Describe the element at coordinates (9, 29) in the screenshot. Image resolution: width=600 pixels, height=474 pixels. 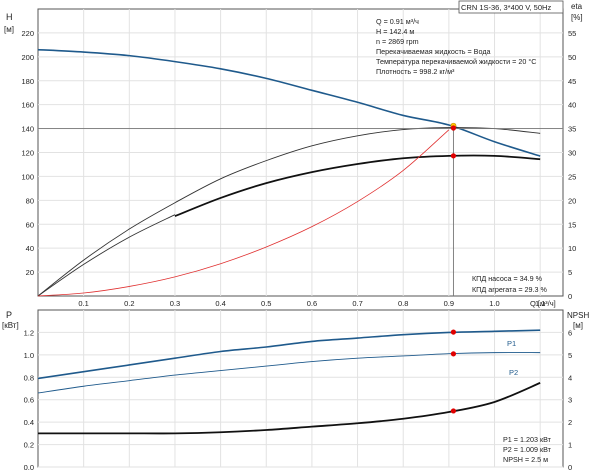
I see `head-axis-unit: [м]` at that location.